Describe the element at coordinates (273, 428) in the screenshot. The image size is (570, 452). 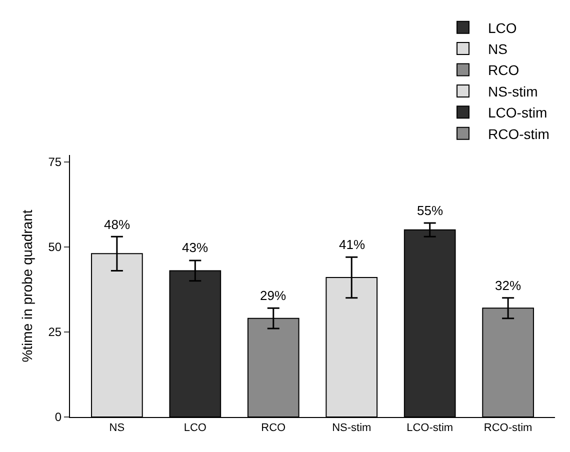
I see `x-tick-label: RCO` at that location.